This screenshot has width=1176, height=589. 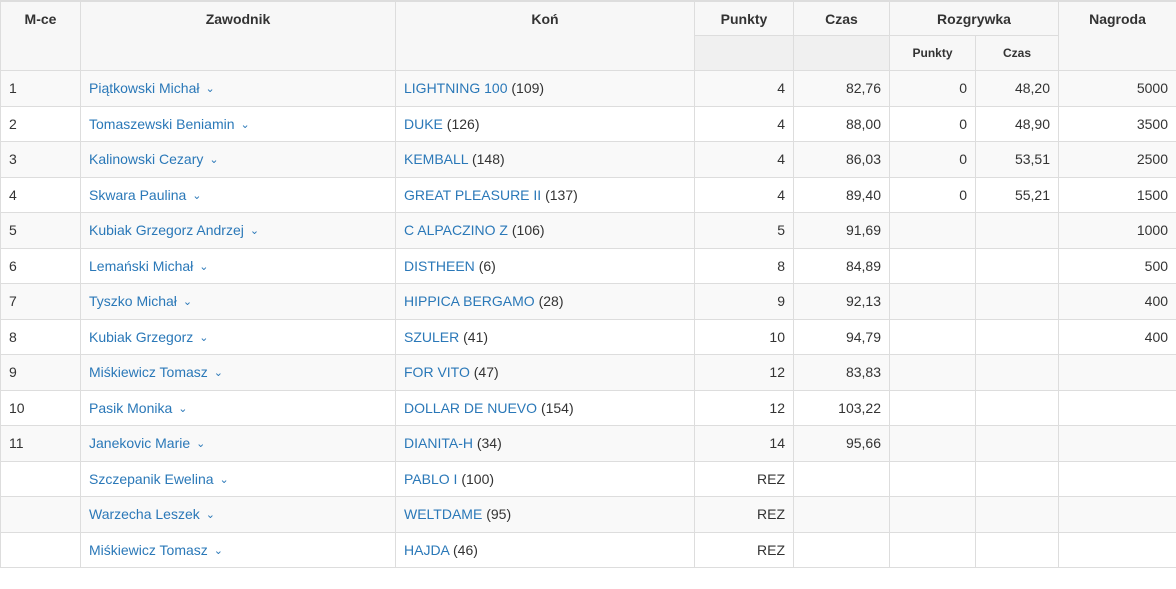 What do you see at coordinates (470, 408) in the screenshot?
I see `horse-link: DOLLAR DE NUEVO` at bounding box center [470, 408].